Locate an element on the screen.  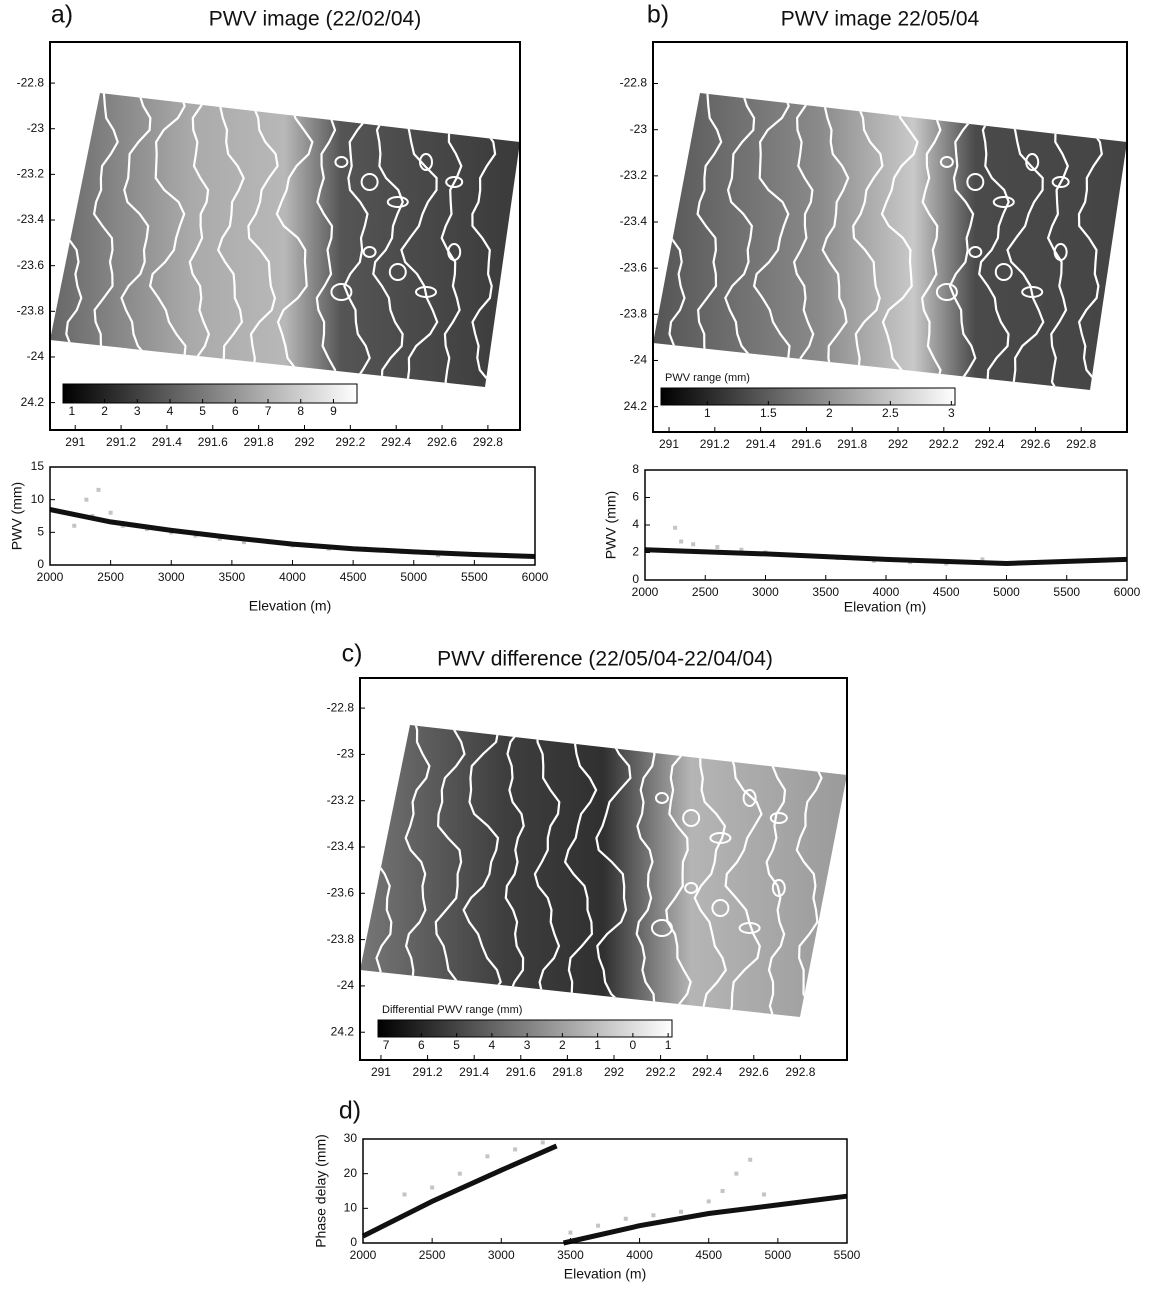
panel-label: a) is located at coordinates (62, 15).